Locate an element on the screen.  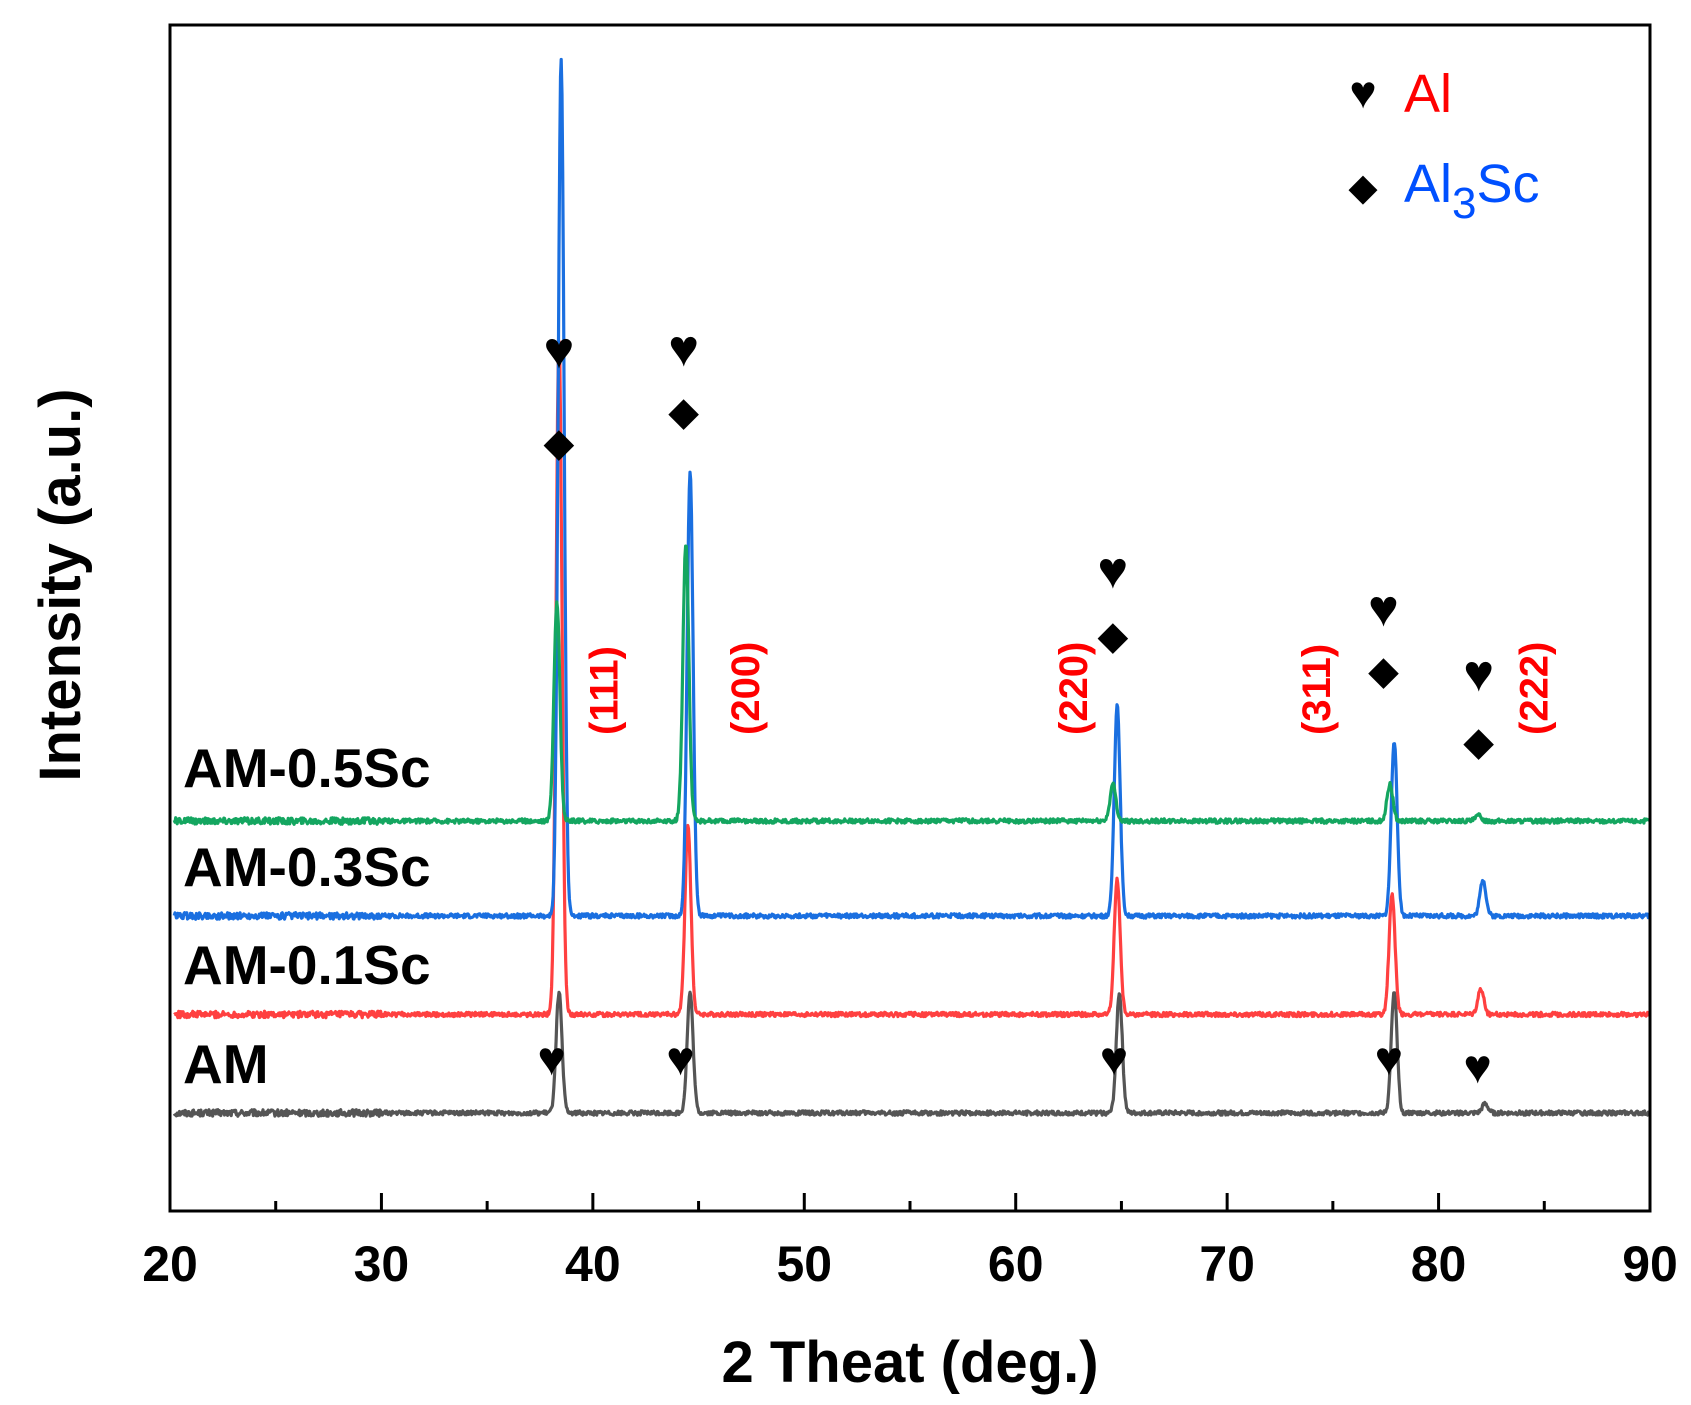
legend-label-subscript: 3 is located at coordinates (1464, 203).